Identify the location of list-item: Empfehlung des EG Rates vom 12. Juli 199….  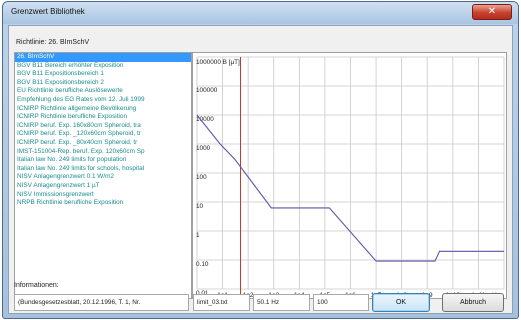
(81, 99).